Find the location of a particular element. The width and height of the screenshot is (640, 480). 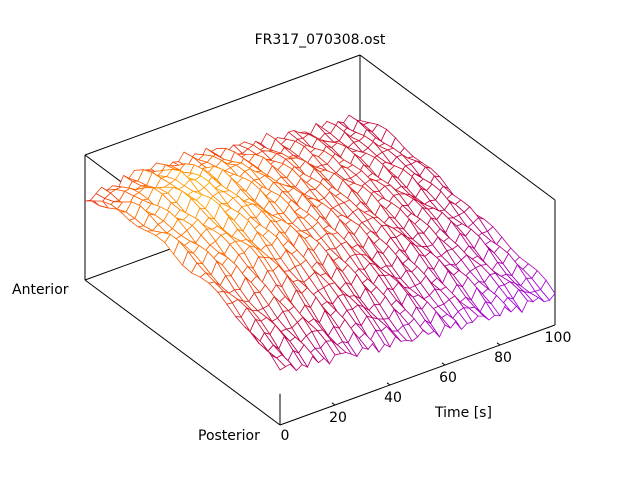

anterior-label: Anterior is located at coordinates (40, 290).